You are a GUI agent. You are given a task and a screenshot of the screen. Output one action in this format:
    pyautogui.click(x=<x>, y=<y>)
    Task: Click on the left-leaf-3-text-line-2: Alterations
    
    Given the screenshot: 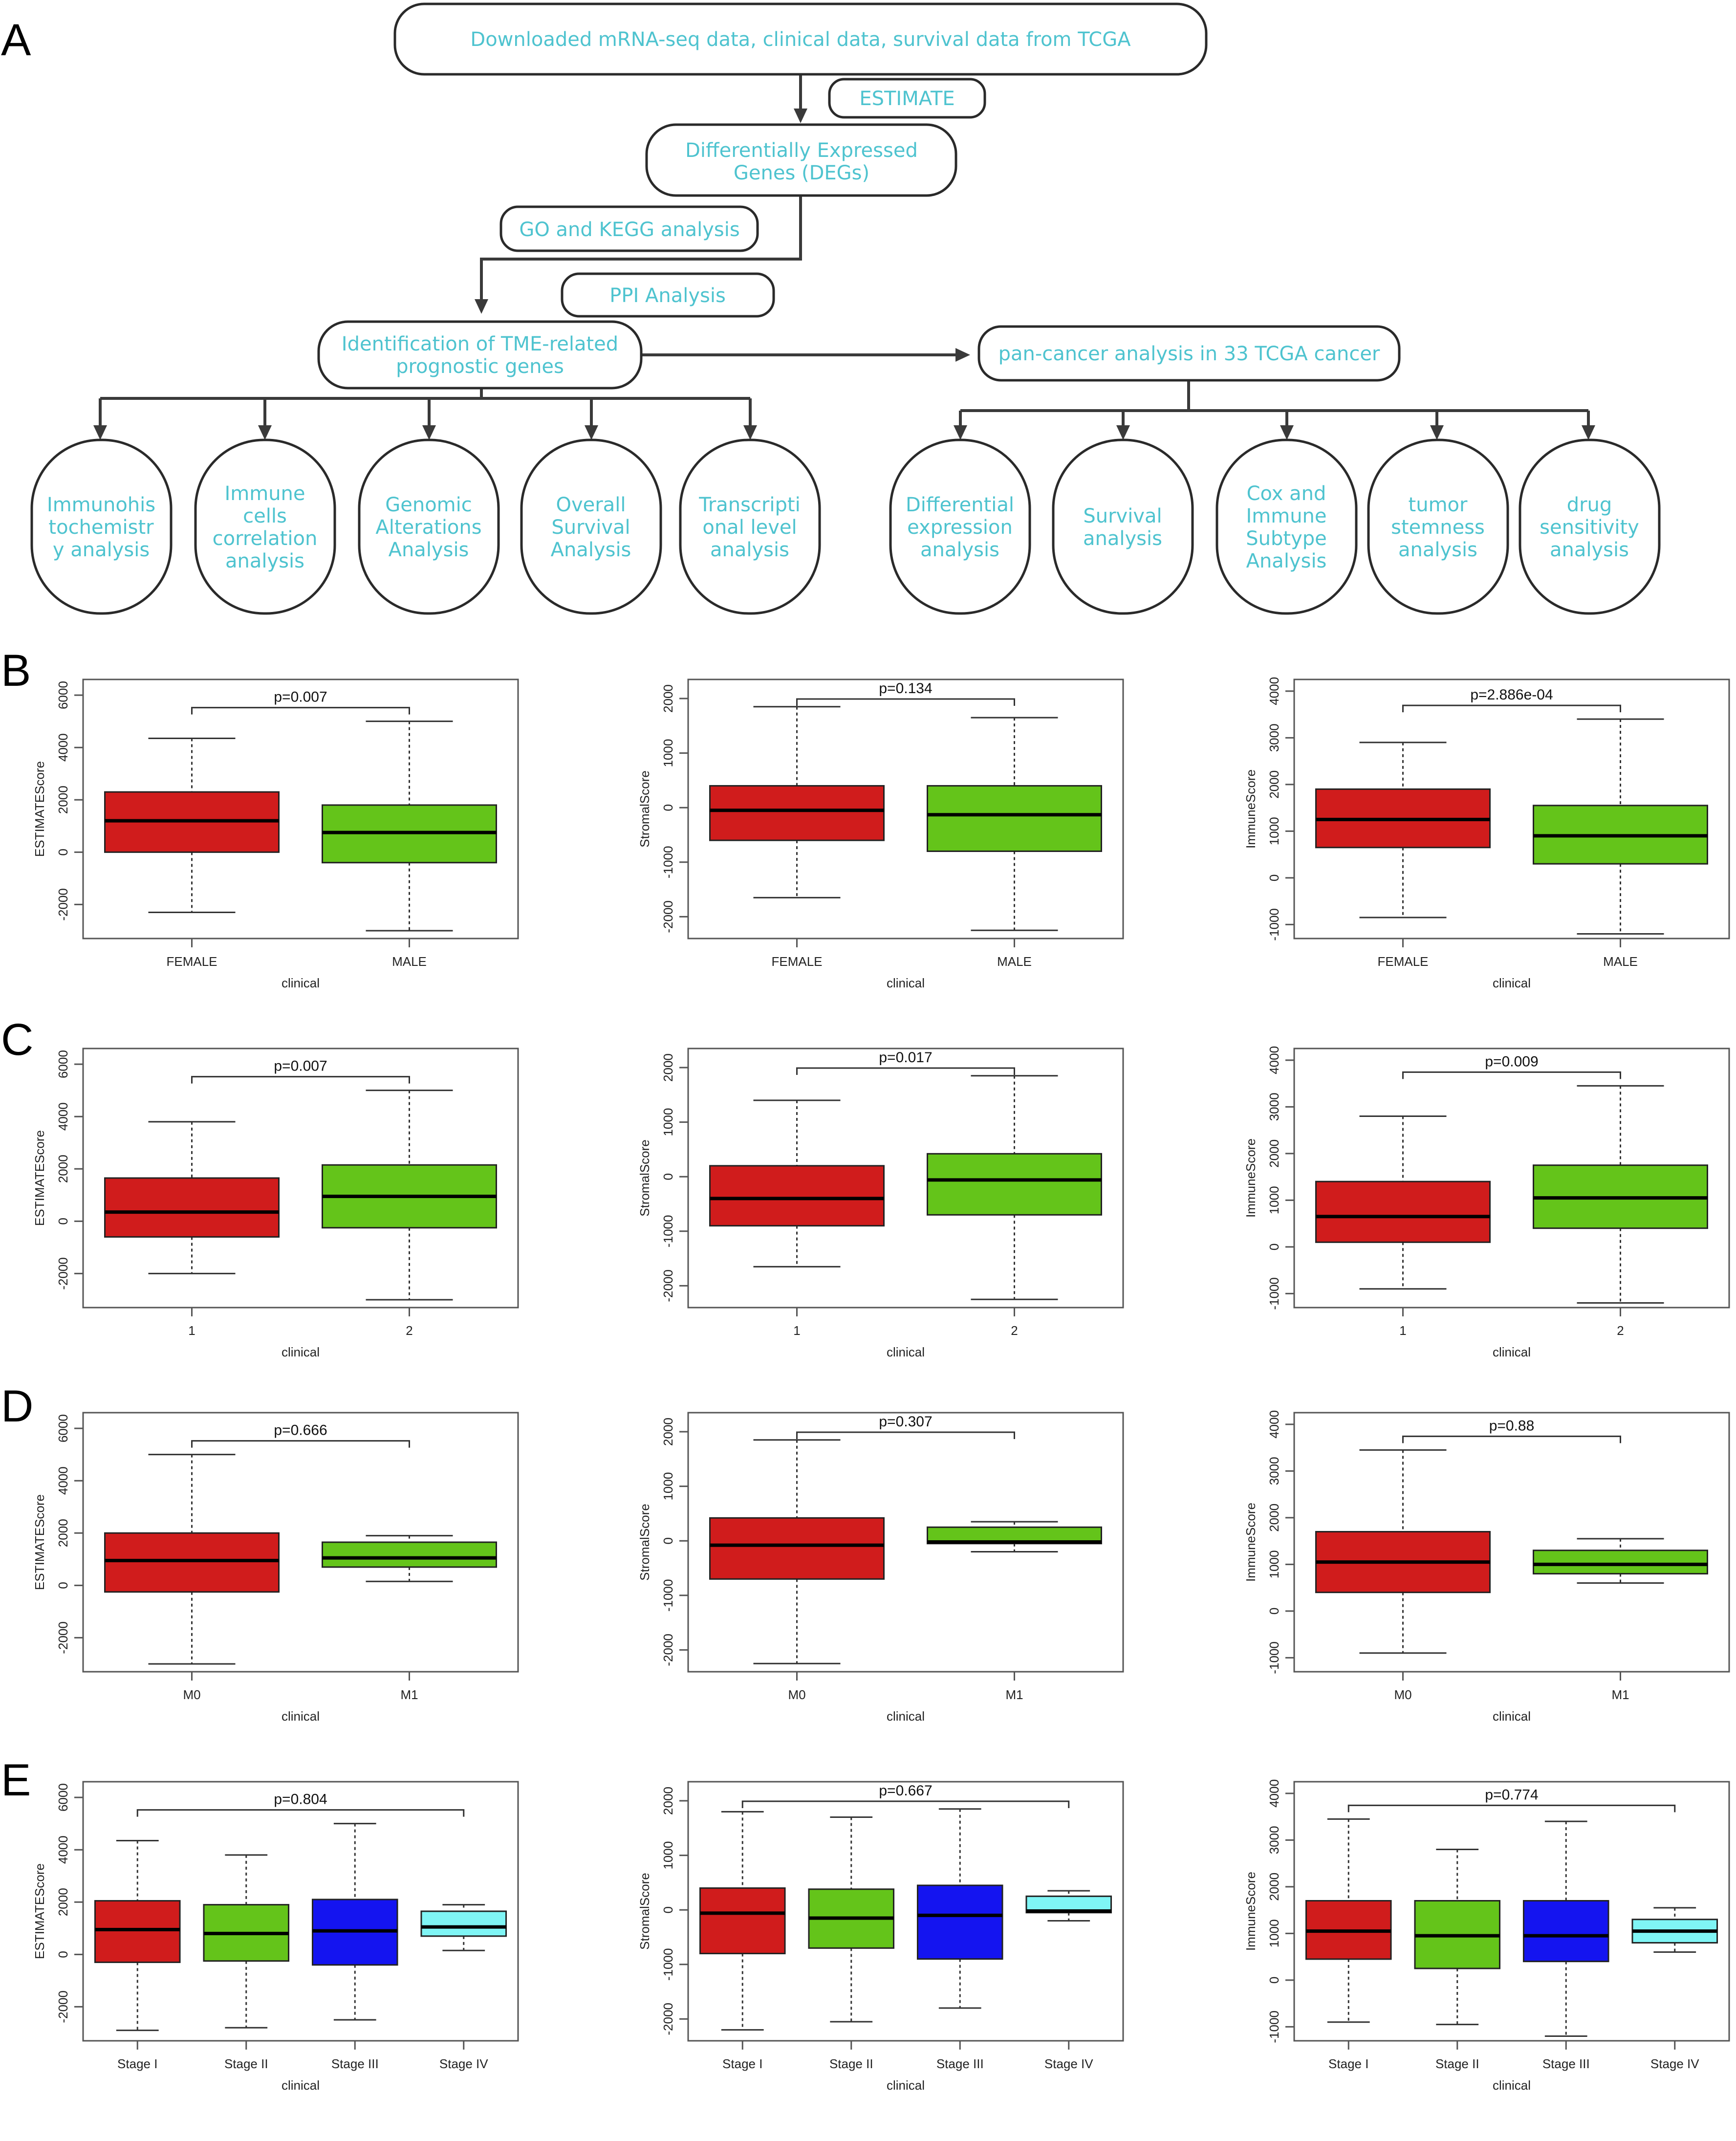 What is the action you would take?
    pyautogui.click(x=428, y=527)
    